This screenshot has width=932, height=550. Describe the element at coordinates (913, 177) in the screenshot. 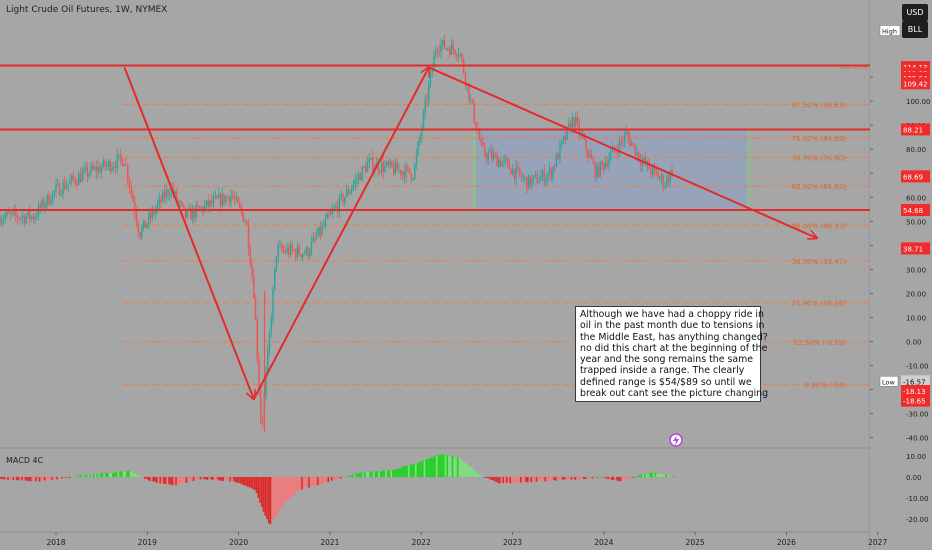

I see `last-price-tag: 68.69` at that location.